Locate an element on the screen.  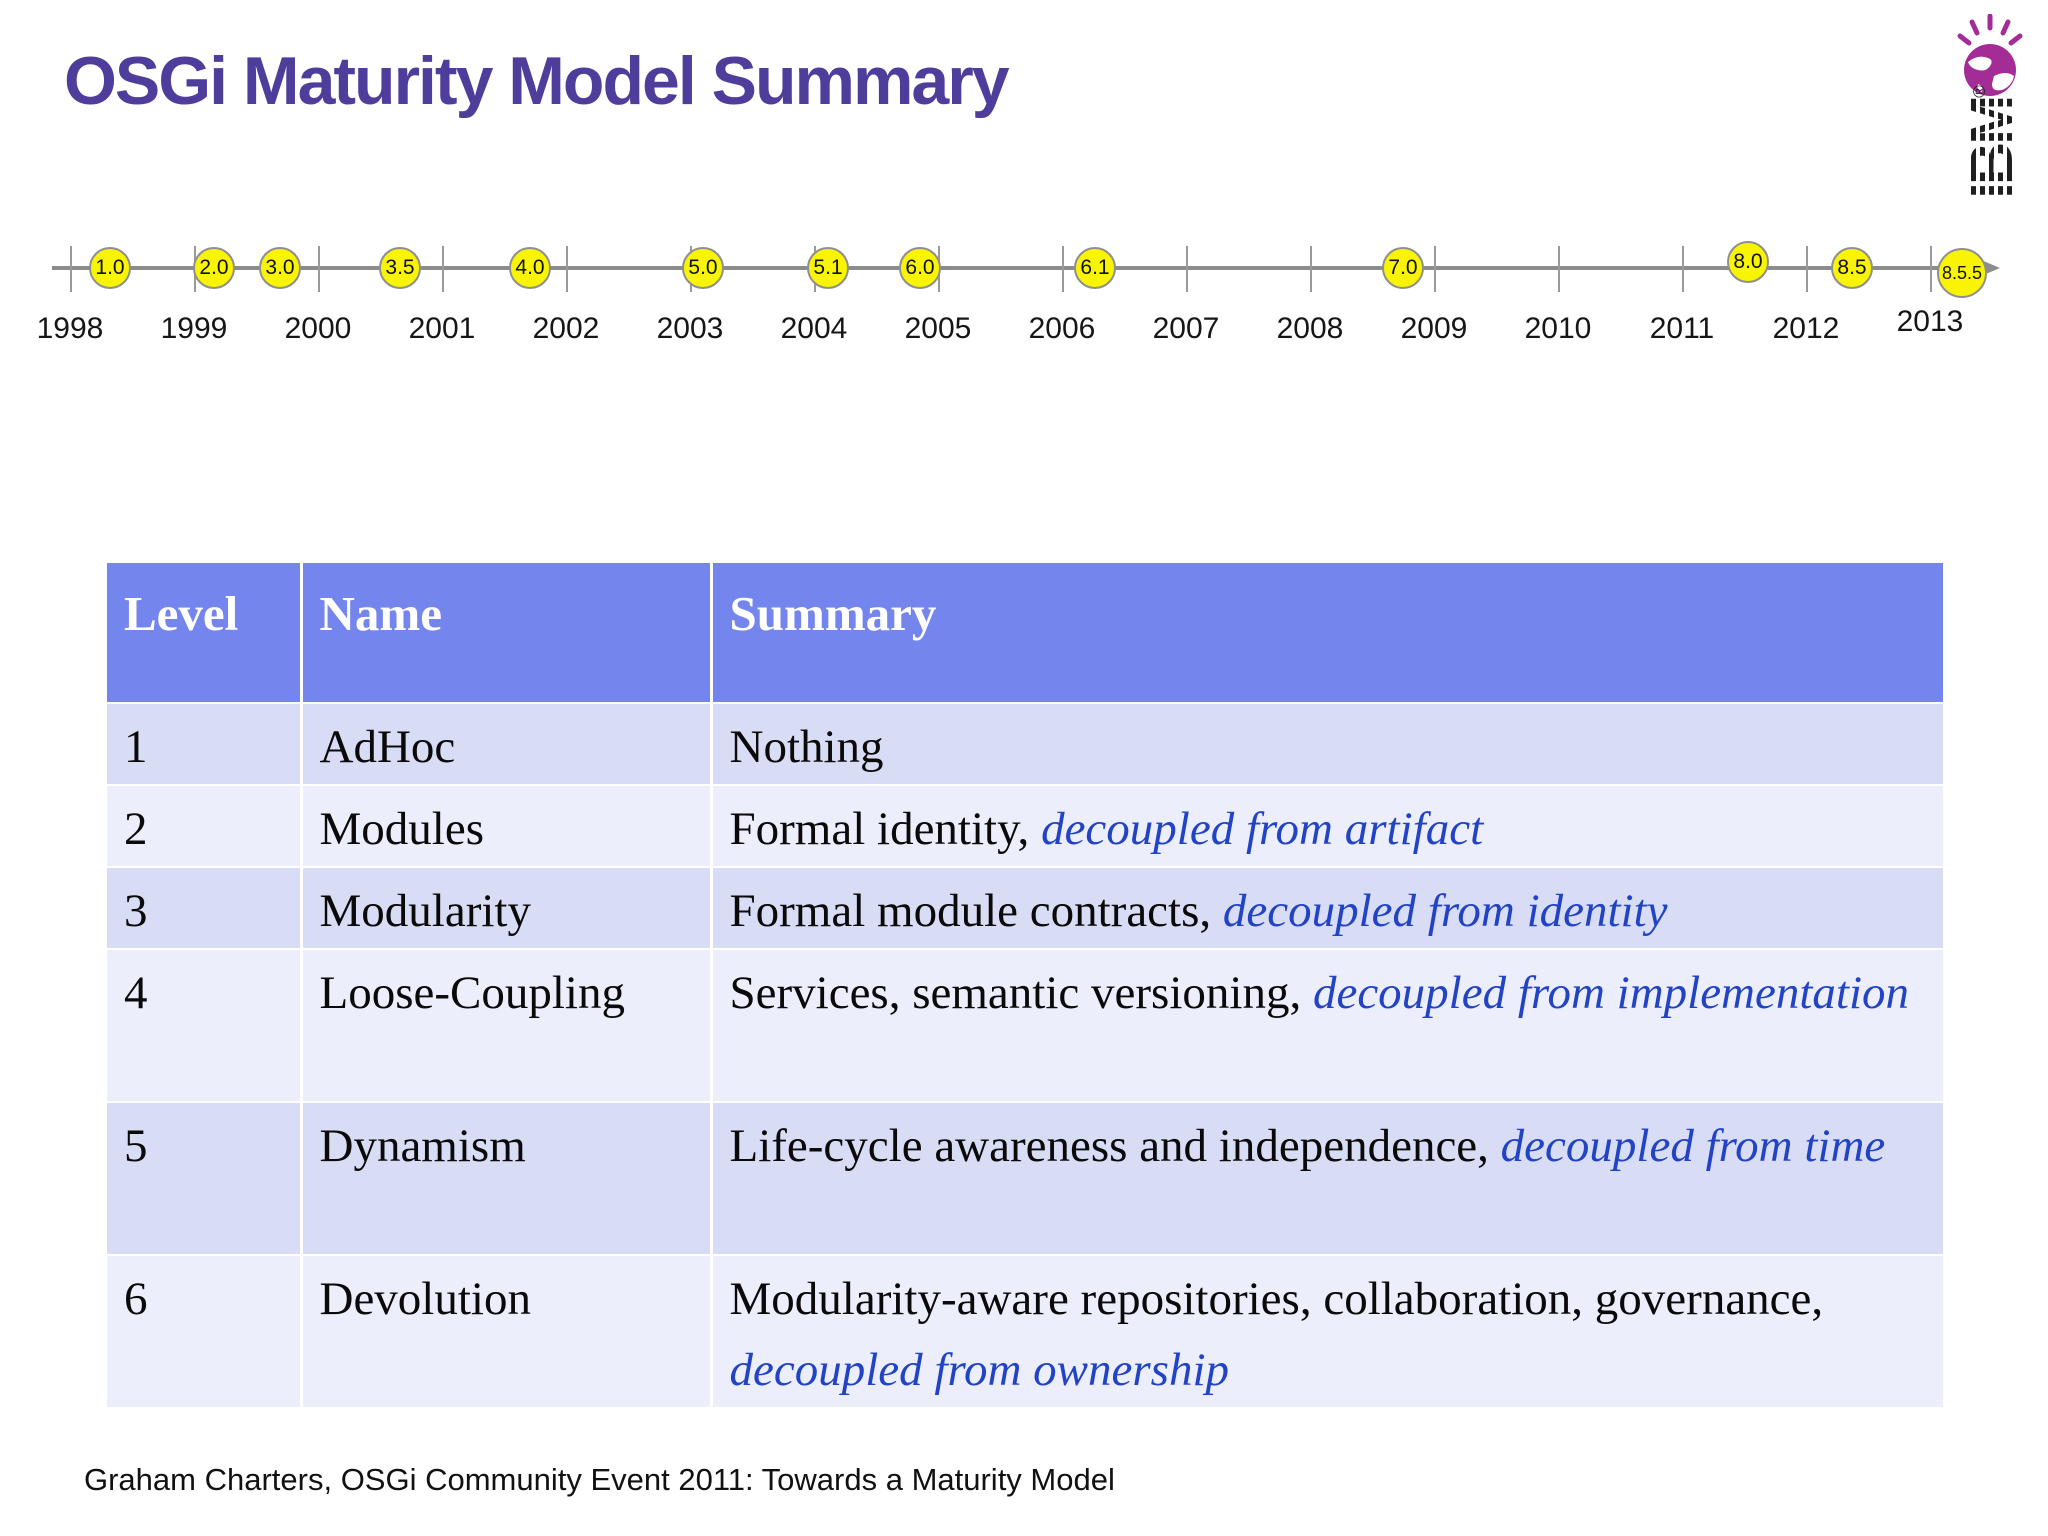
timeline-axis is located at coordinates (1015, 268).